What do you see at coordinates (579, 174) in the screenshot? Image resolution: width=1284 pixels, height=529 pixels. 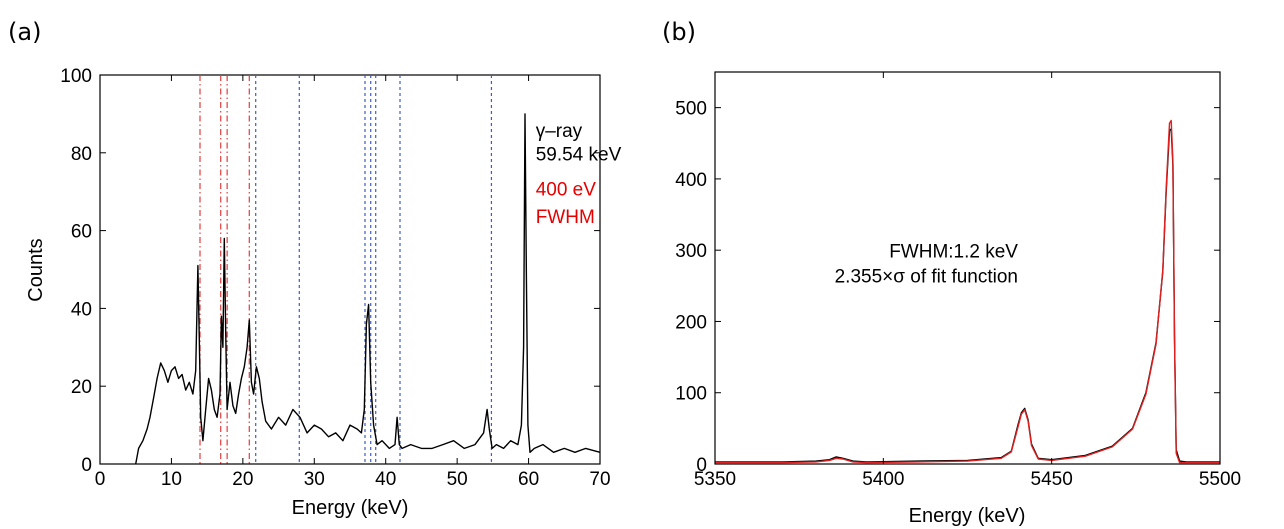 I see `panel-a-annotations: γ–ray 59.54 keV 400 eV FWHM` at bounding box center [579, 174].